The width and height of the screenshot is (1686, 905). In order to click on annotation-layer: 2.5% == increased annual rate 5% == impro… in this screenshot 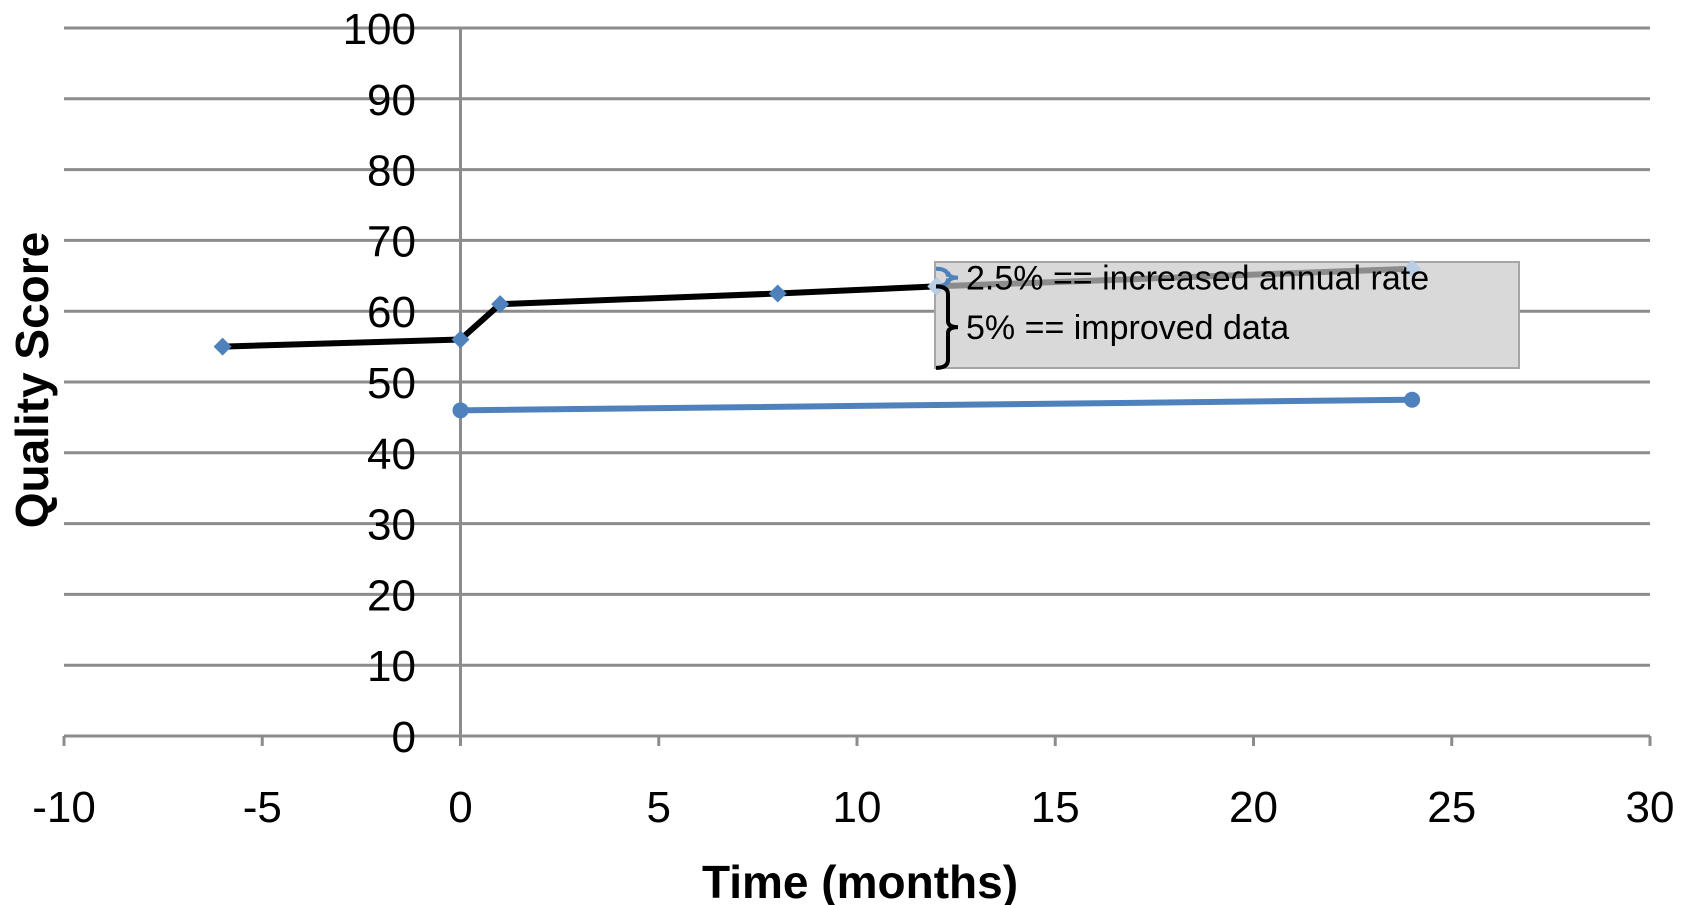, I will do `click(1182, 315)`.